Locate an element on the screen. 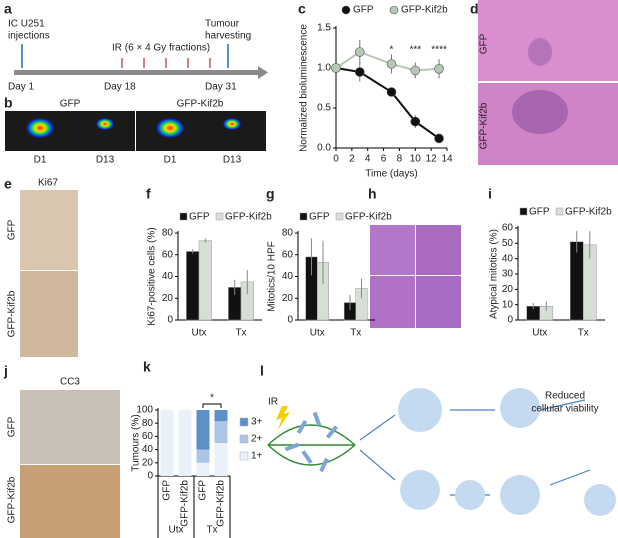  spindle is located at coordinates (311, 445).